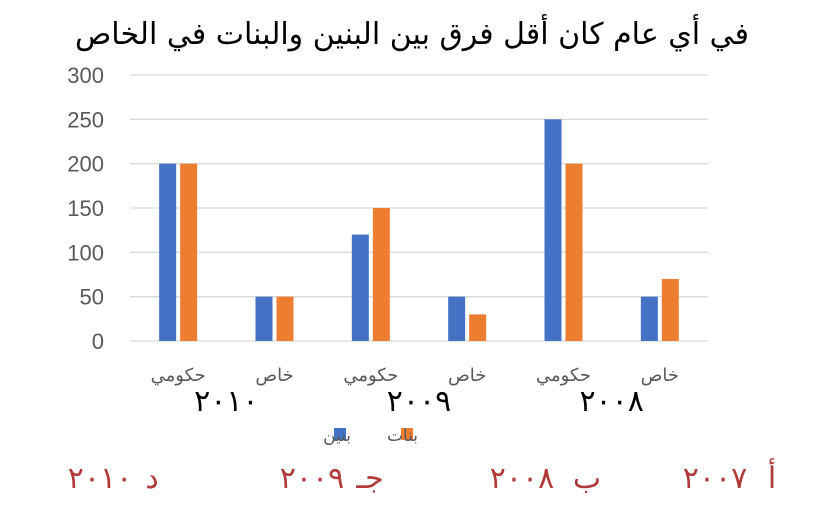 This screenshot has height=511, width=823. Describe the element at coordinates (415, 375) in the screenshot. I see `x-axis: حكومي خاص حكومي خاص حكومي خاص` at that location.